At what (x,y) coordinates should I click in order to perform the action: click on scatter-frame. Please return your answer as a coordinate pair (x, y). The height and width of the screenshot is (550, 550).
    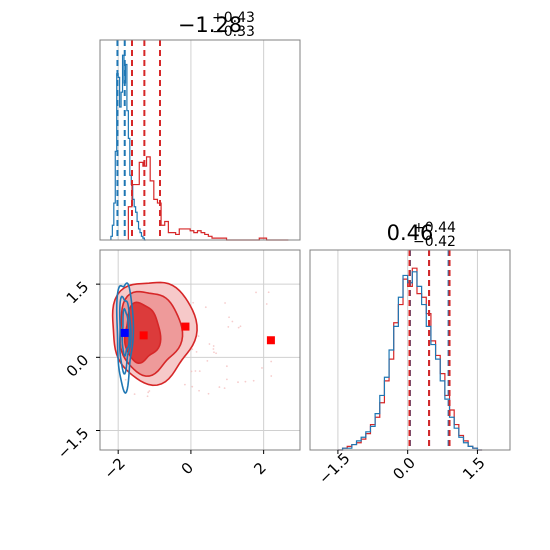
    Looking at the image, I should click on (200, 350).